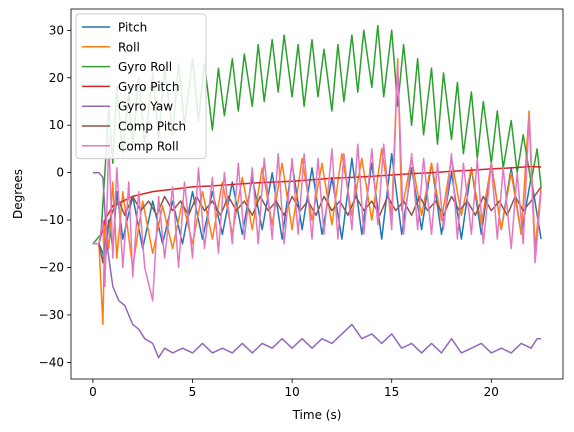 This screenshot has width=574, height=432. What do you see at coordinates (51, 315) in the screenshot?
I see `y-tick-label: −30` at bounding box center [51, 315].